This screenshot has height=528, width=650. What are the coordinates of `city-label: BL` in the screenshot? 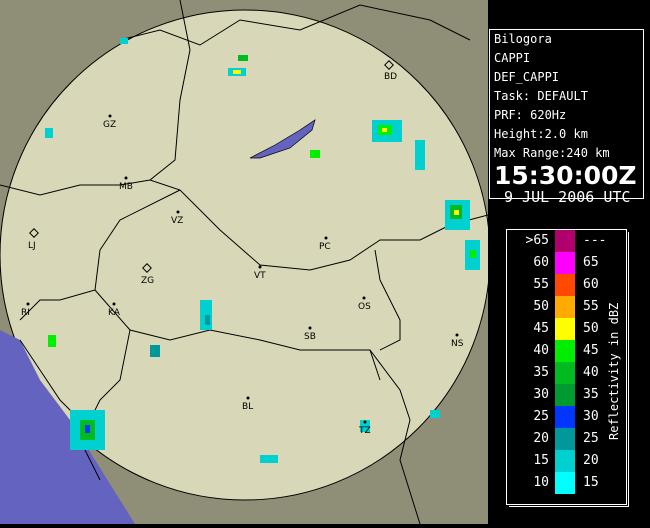 It's located at (248, 407).